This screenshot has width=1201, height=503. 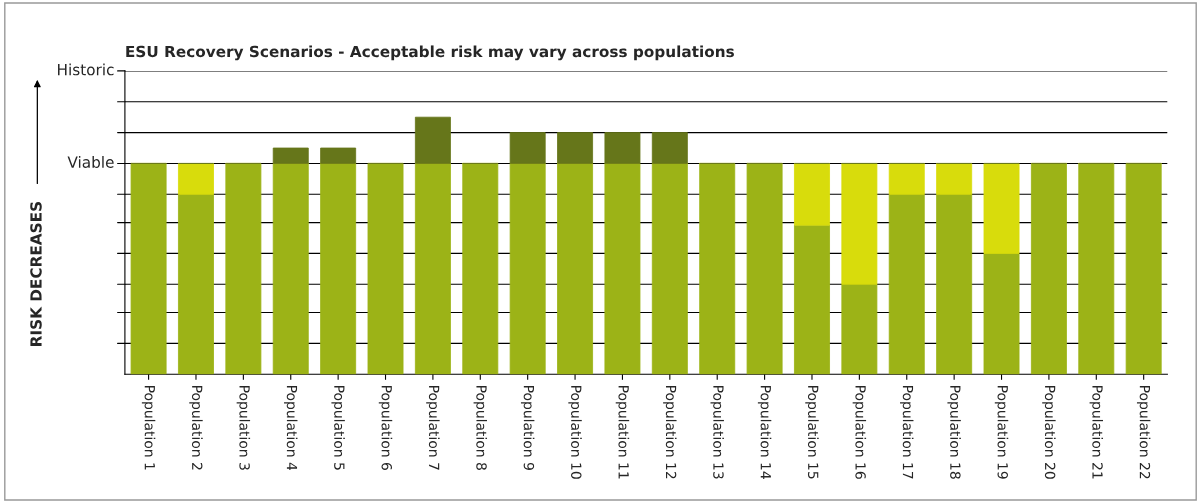 I want to click on x-tick-label: Population 2, so click(x=196, y=428).